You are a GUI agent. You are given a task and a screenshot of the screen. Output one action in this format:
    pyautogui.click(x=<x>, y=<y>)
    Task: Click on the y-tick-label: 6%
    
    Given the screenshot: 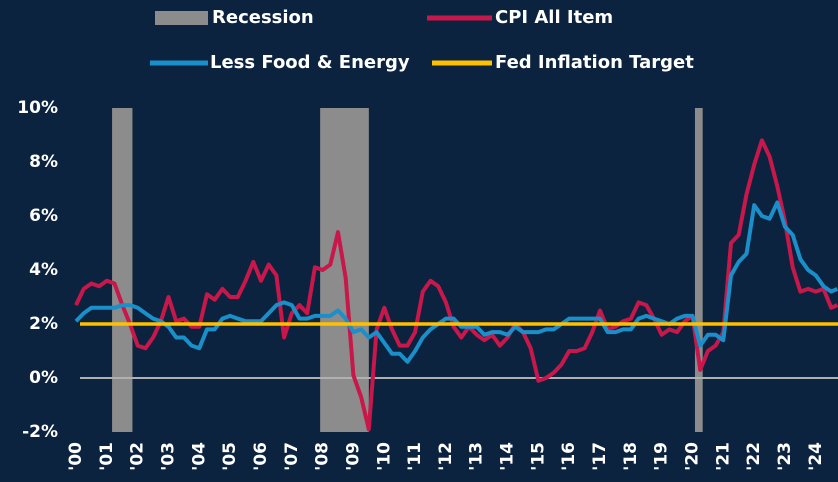 What is the action you would take?
    pyautogui.click(x=43, y=216)
    